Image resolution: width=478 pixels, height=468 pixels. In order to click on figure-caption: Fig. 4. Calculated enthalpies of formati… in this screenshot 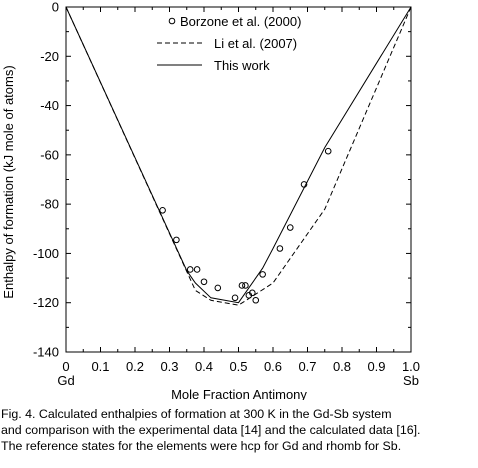, I will do `click(239, 430)`.